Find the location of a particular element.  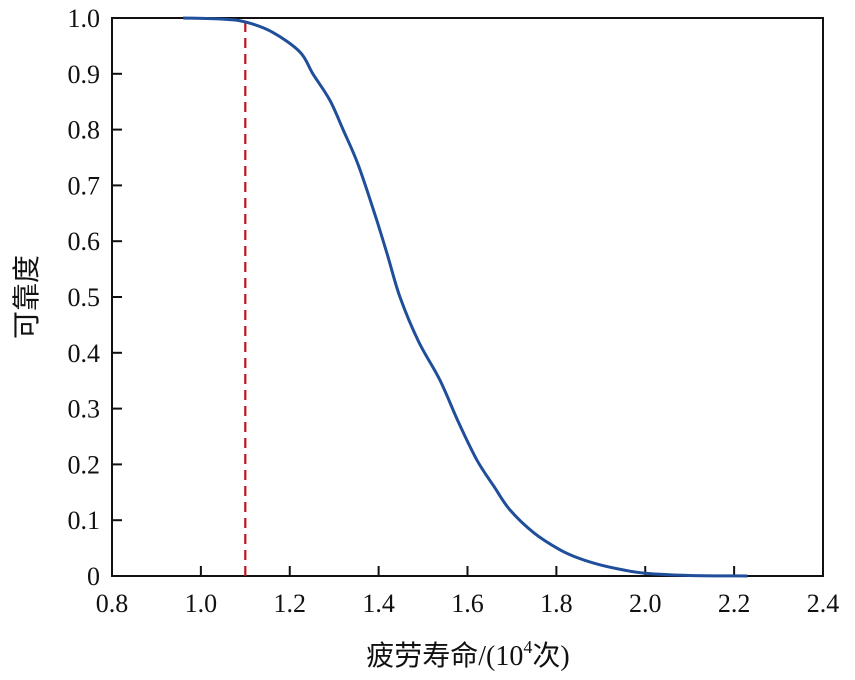

y-tick-label: 0.2 is located at coordinates (84, 464).